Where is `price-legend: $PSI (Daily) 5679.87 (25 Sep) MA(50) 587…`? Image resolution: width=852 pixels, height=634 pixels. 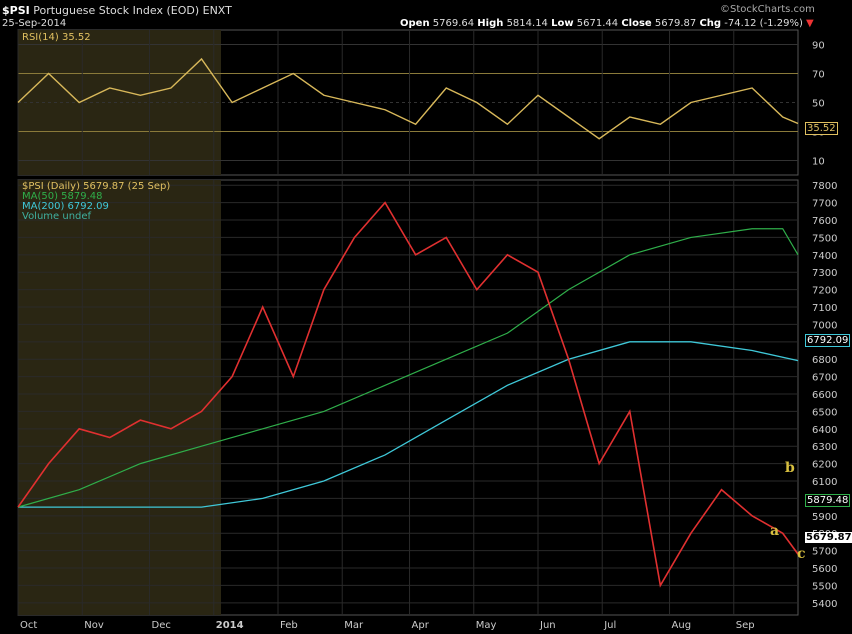
price-legend: $PSI (Daily) 5679.87 (25 Sep) MA(50) 587… is located at coordinates (96, 202).